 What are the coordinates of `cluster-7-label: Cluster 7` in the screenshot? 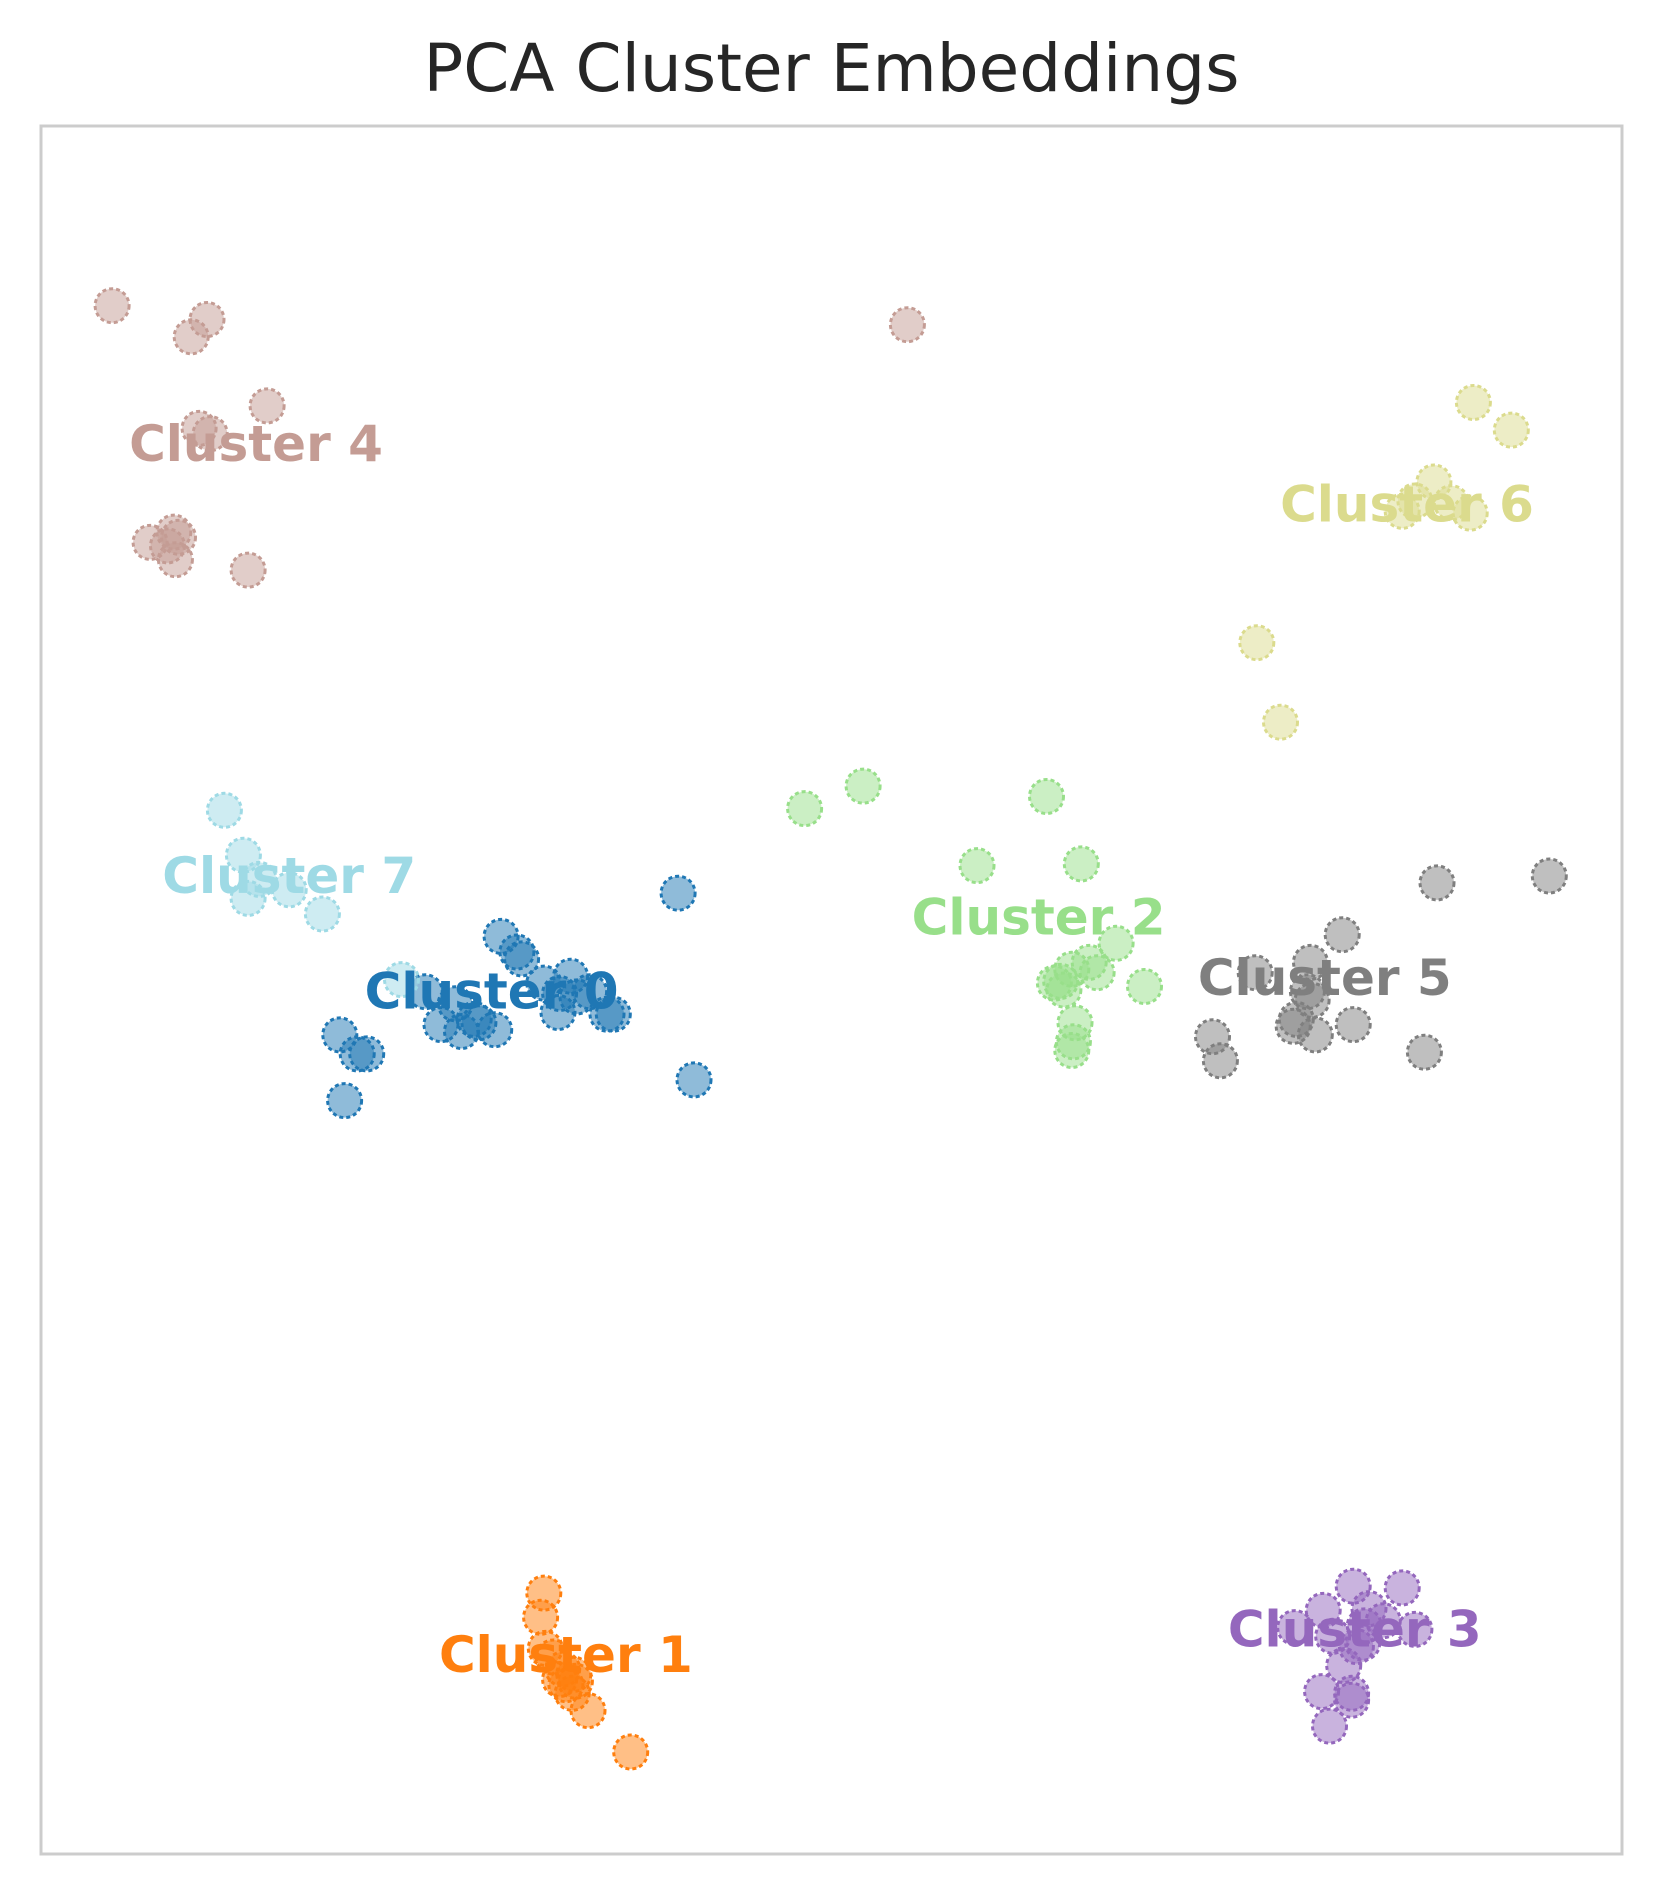 It's located at (289, 876).